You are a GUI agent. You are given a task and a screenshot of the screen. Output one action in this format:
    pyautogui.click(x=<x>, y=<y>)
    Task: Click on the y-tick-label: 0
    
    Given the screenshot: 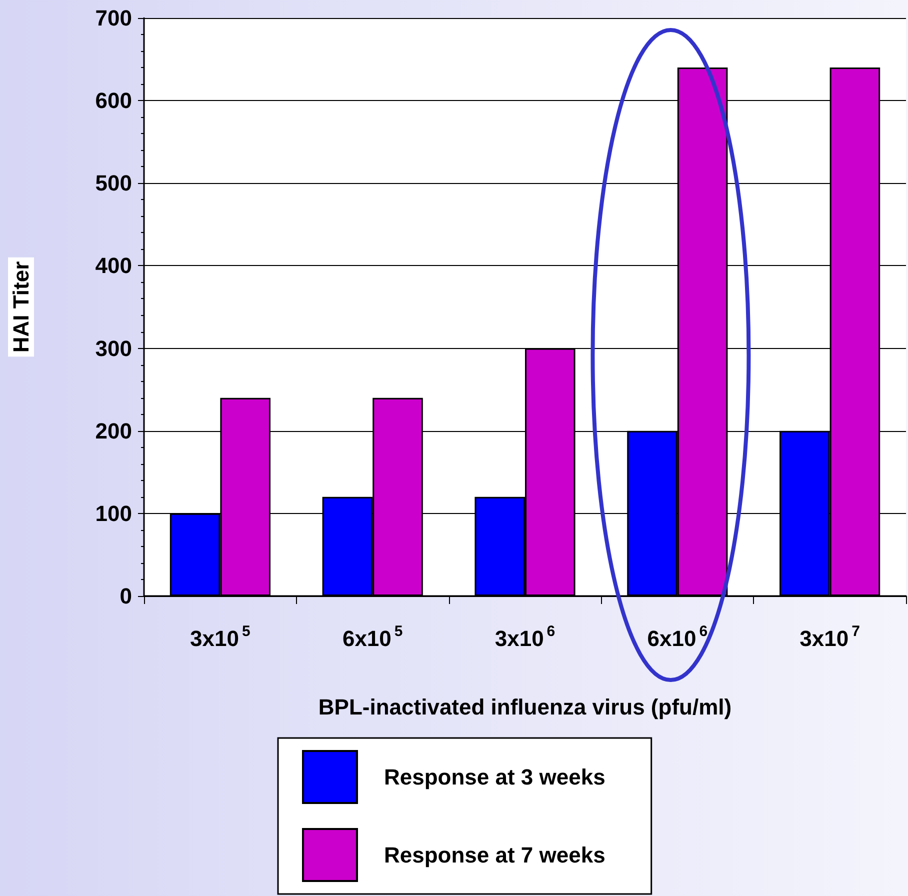 What is the action you would take?
    pyautogui.click(x=126, y=596)
    